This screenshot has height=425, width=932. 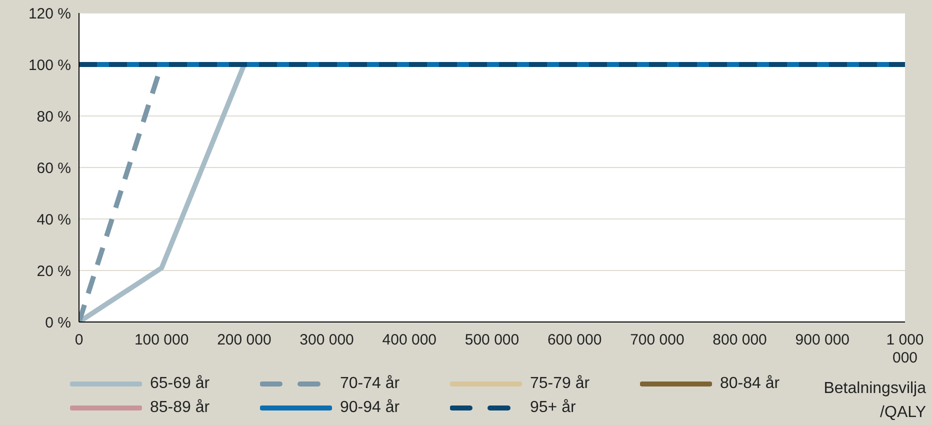 I want to click on y-tick-label: 60 %, so click(x=53, y=168).